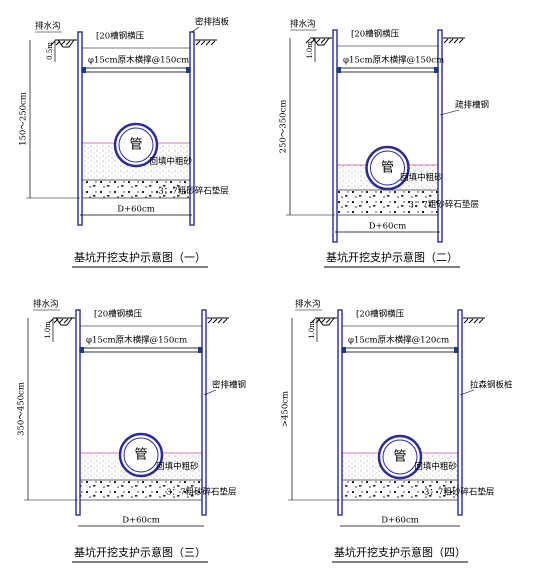 This screenshot has width=554, height=576. What do you see at coordinates (491, 385) in the screenshot?
I see `wall-label: 拉森钢板桩` at bounding box center [491, 385].